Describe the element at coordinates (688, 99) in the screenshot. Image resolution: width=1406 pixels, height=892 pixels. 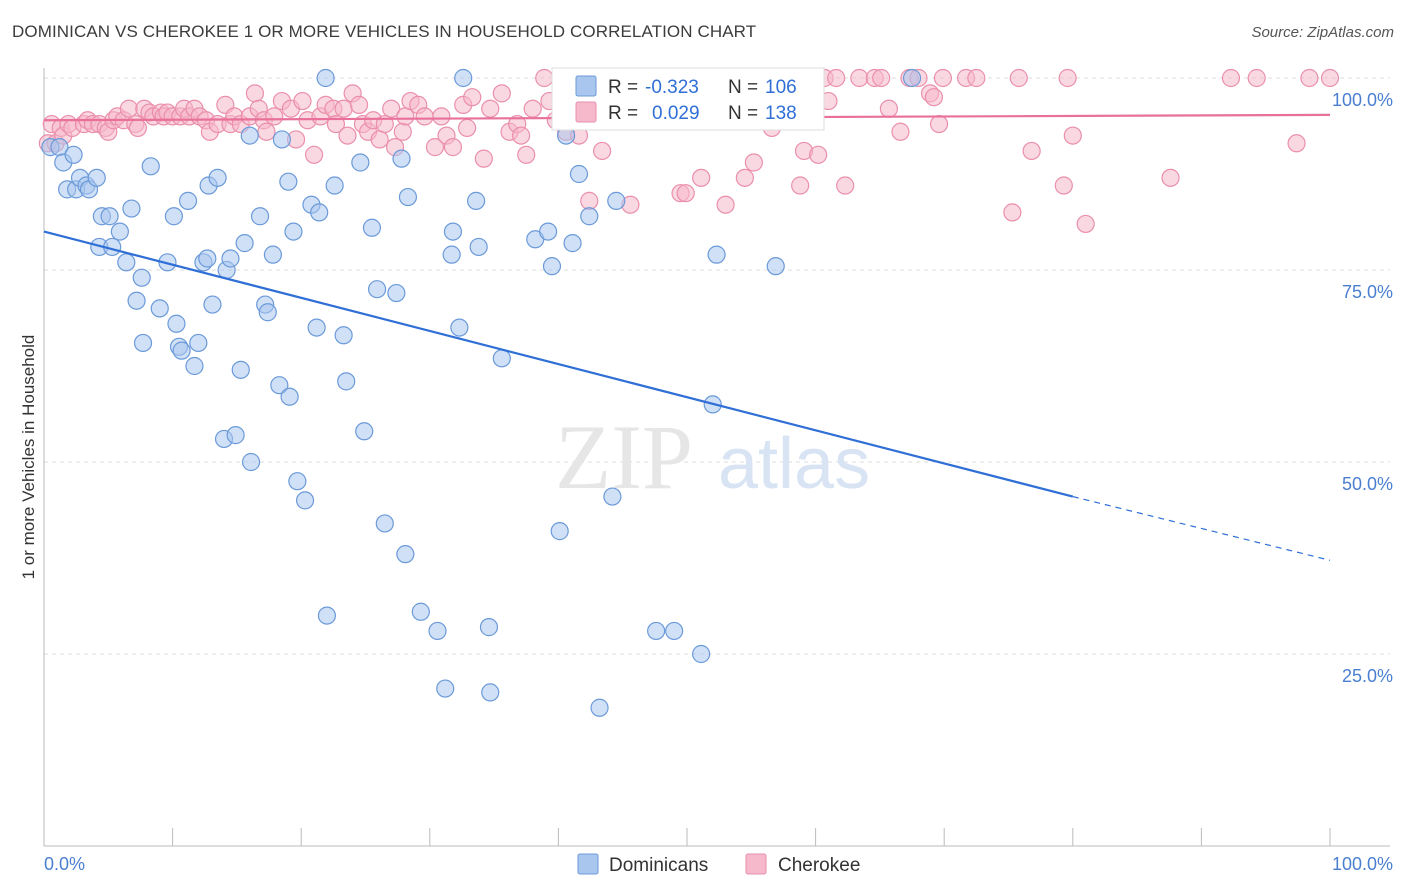
I see `legend-box` at that location.